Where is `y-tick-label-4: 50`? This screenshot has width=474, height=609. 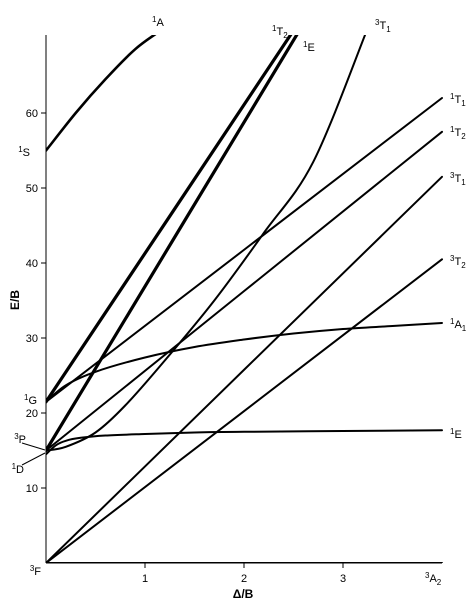 y-tick-label-4: 50 is located at coordinates (32, 189).